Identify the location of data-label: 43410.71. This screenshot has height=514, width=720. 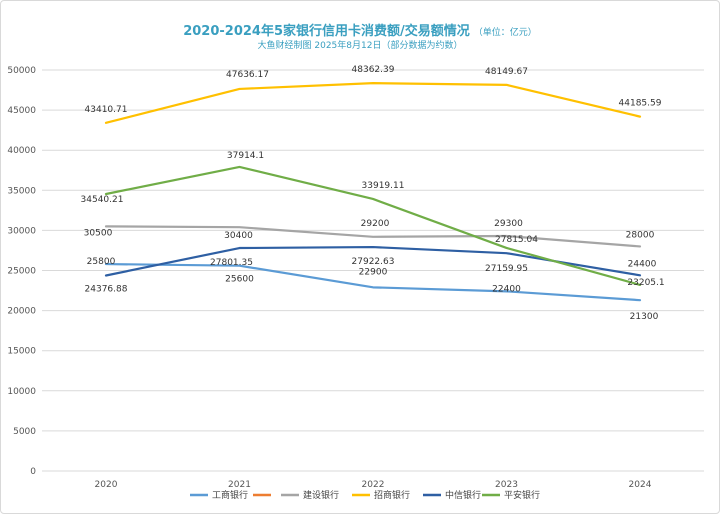
(106, 110).